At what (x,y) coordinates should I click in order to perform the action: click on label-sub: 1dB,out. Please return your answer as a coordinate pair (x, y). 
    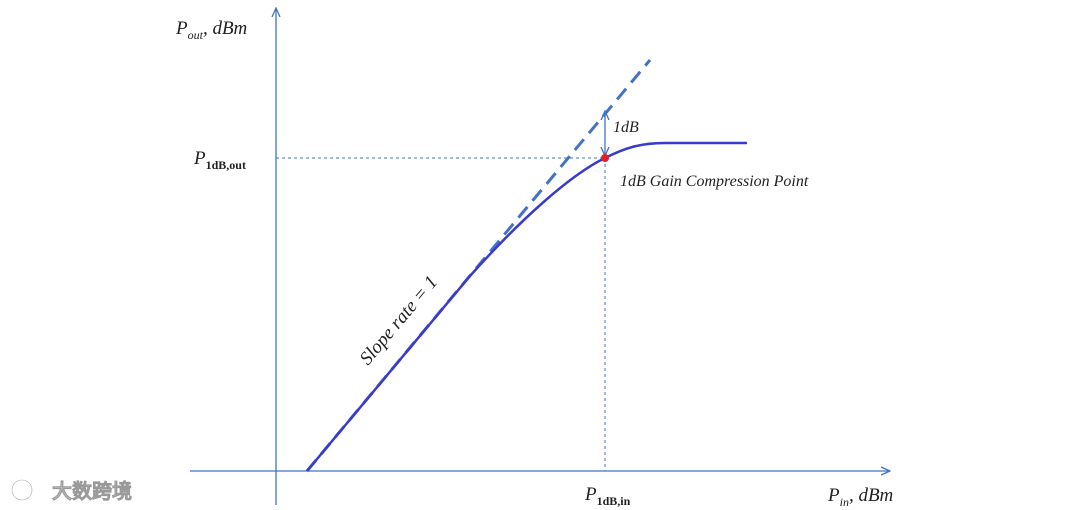
    Looking at the image, I should click on (226, 165).